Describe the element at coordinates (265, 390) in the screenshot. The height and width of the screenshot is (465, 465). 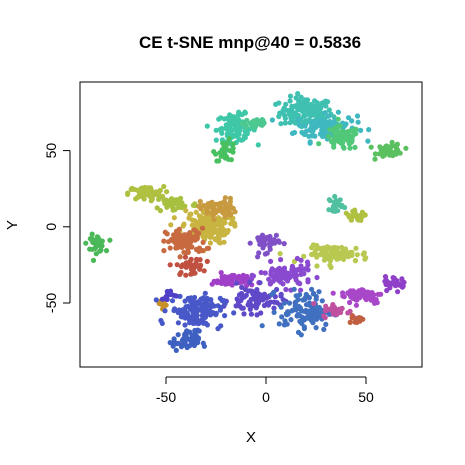
I see `x-axis: -50 0 50` at that location.